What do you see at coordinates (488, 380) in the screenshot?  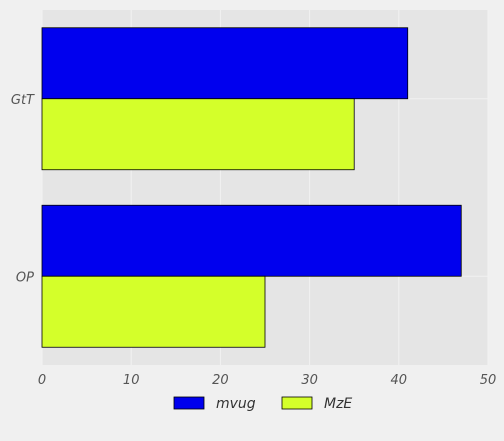 I see `x-tick-label: 50` at bounding box center [488, 380].